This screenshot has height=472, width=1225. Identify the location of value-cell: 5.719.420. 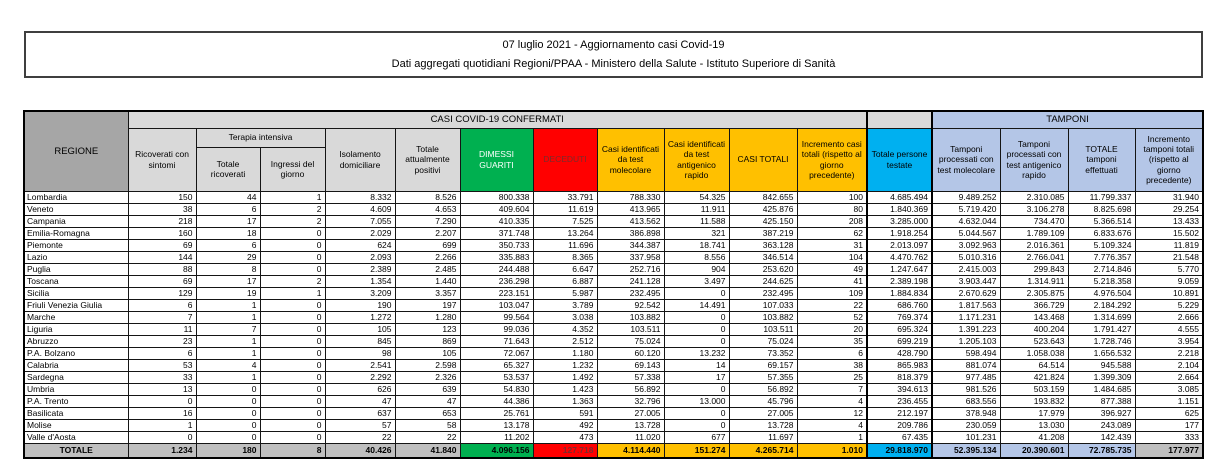
(966, 209).